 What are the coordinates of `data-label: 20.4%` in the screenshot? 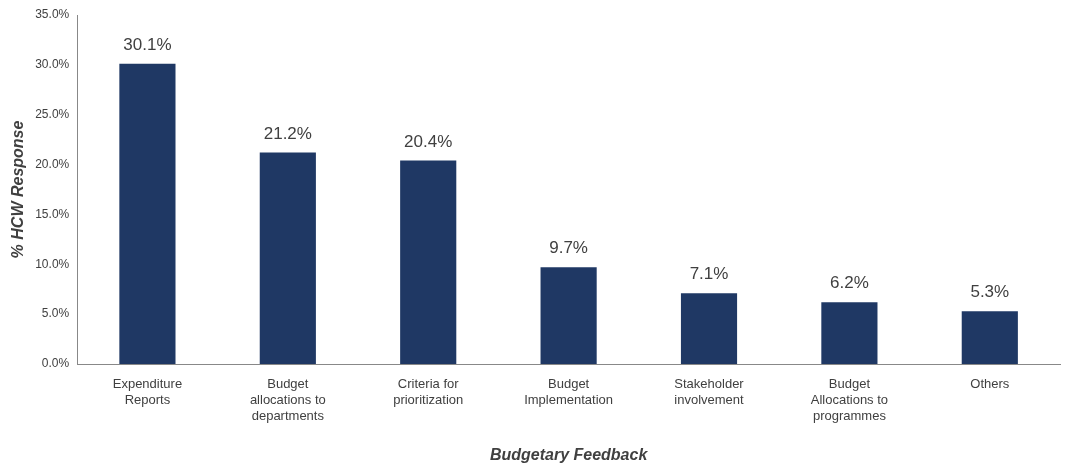 It's located at (428, 141).